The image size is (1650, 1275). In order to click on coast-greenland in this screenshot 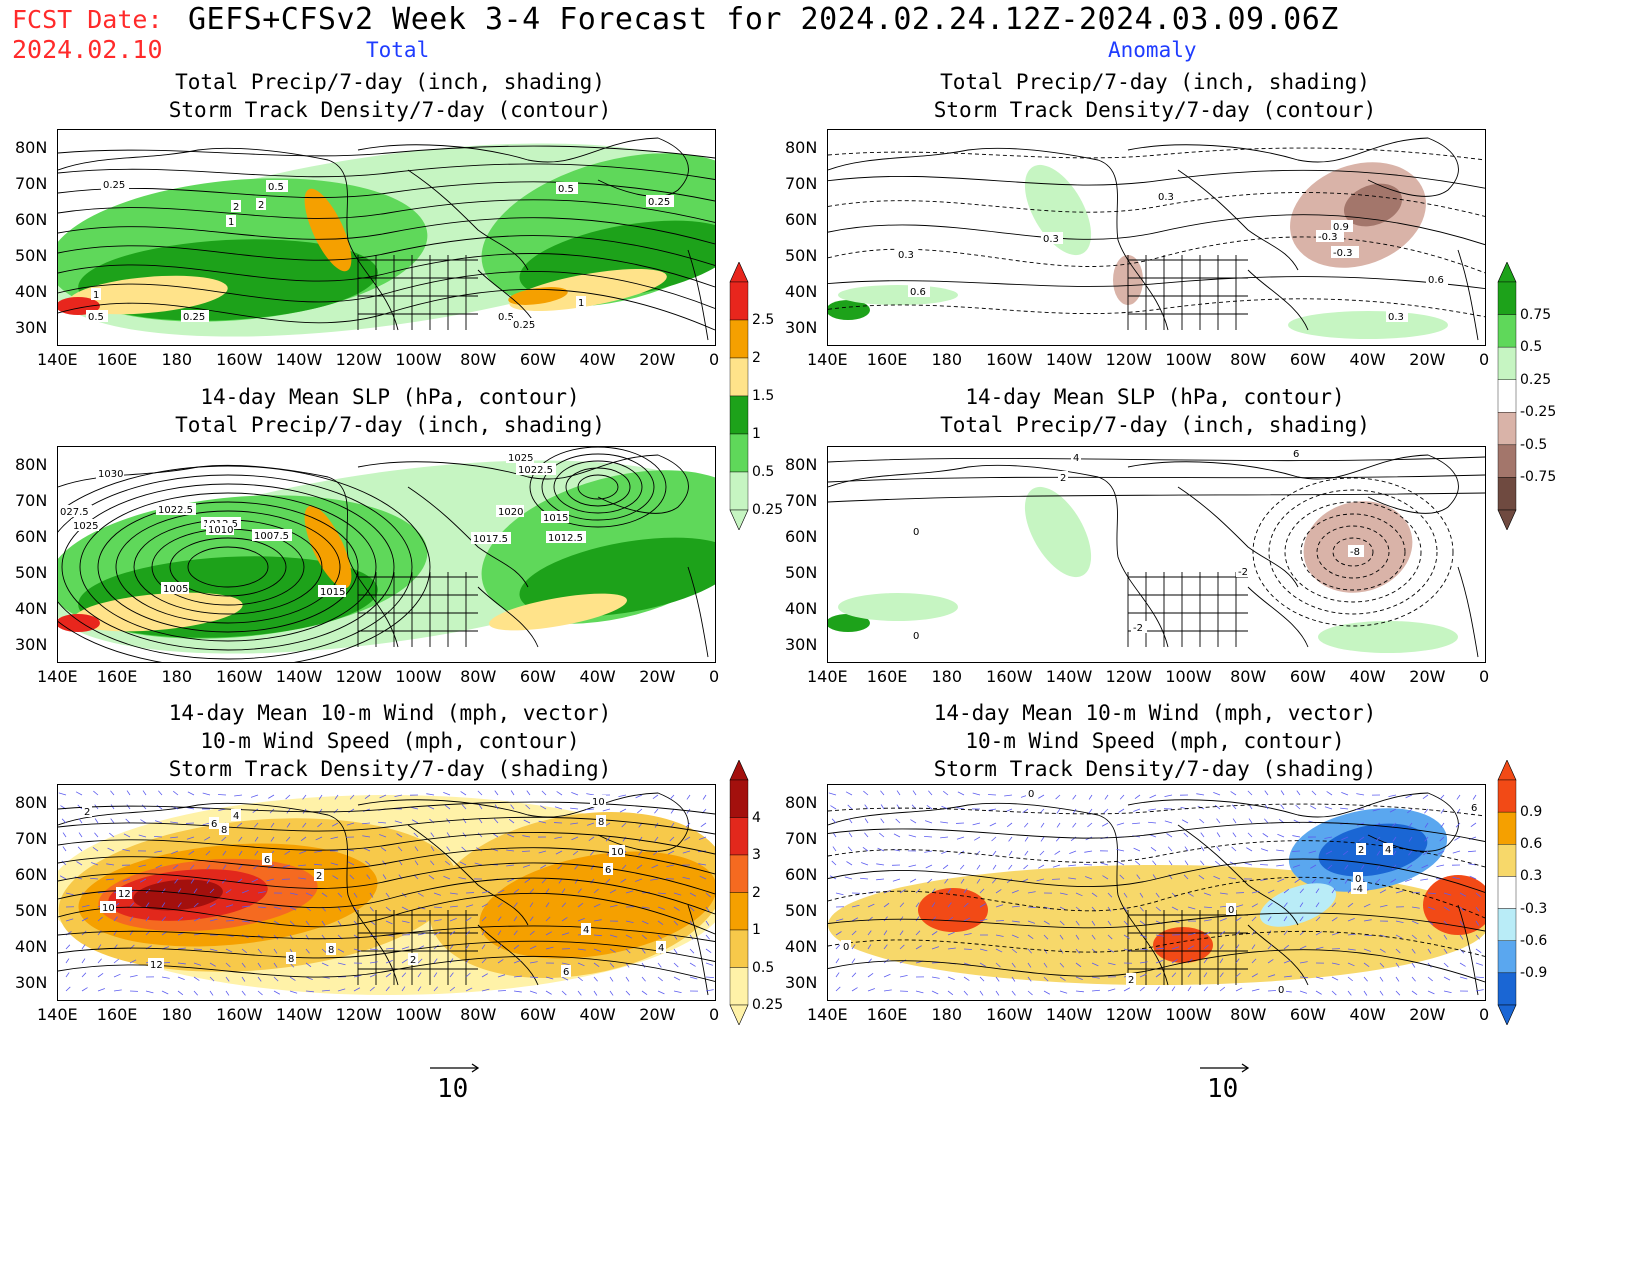, I will do `click(1293, 822)`.